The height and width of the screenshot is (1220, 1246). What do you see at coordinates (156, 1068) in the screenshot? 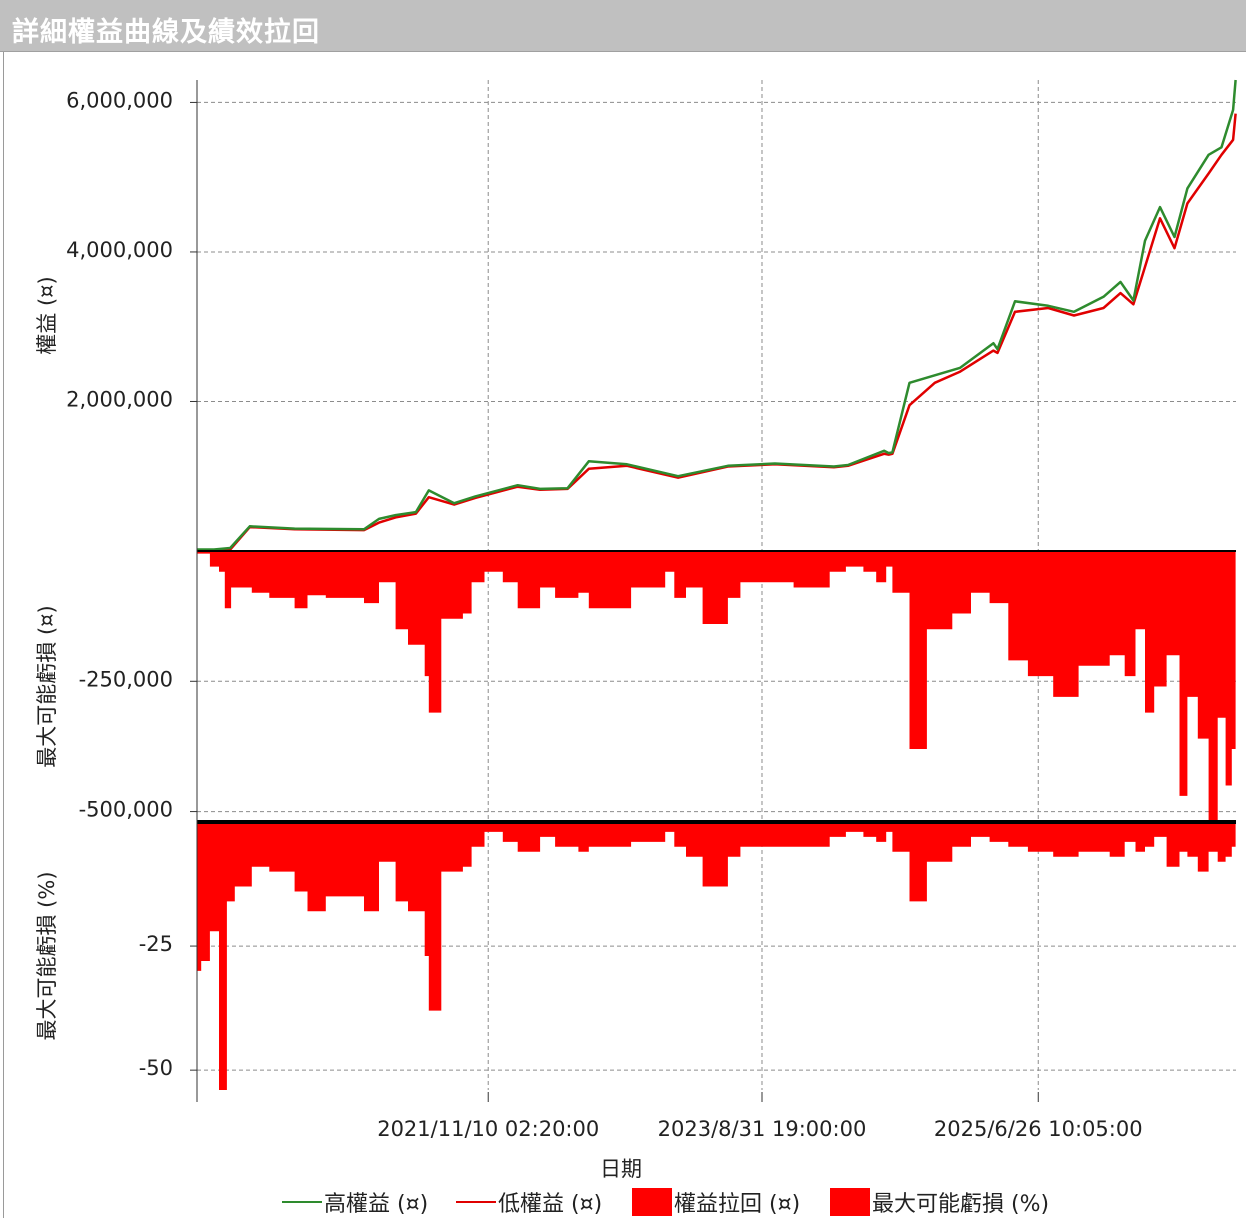
I see `y-tick-label-2-1: -50` at bounding box center [156, 1068].